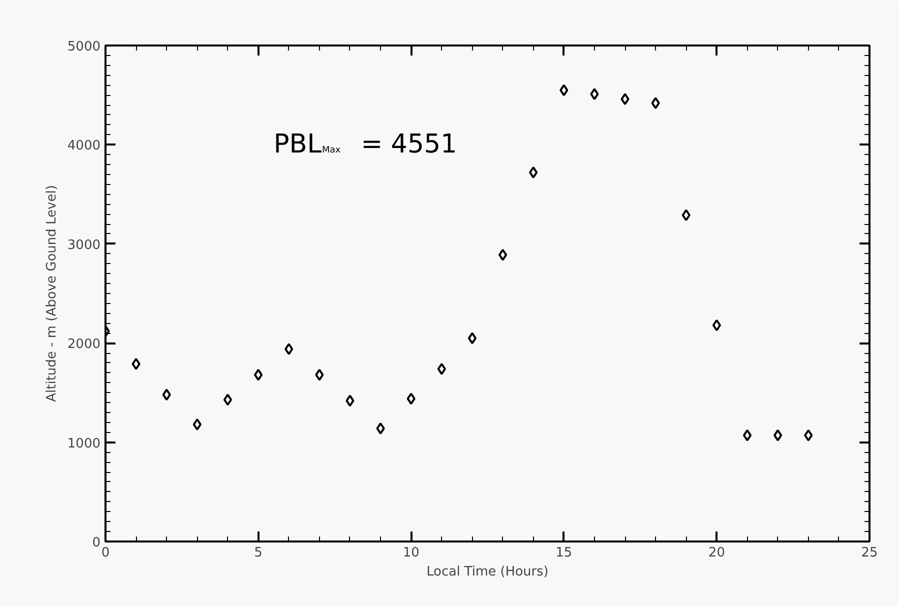  I want to click on x-tick-label: 15, so click(564, 553).